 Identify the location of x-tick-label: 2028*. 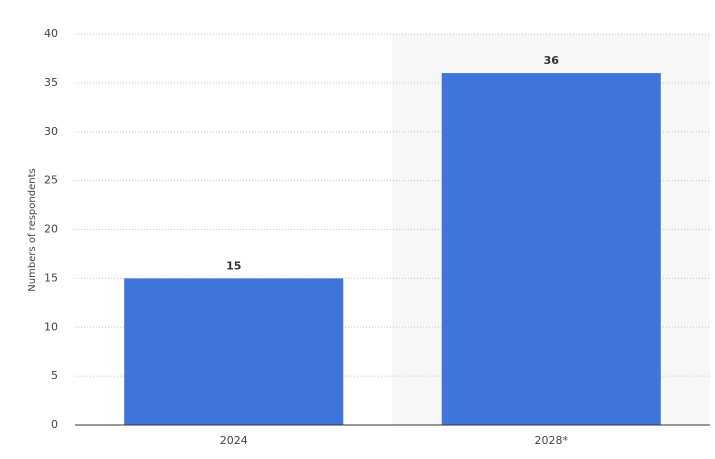
(552, 440).